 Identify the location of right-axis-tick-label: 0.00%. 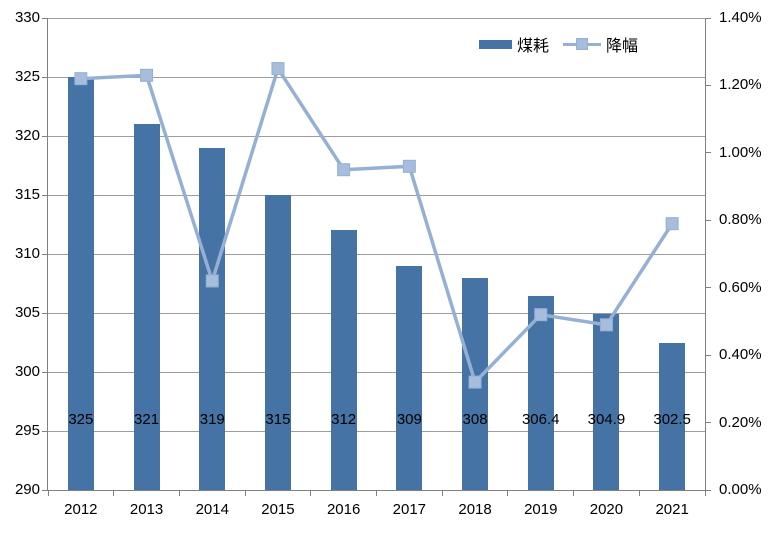
(740, 489).